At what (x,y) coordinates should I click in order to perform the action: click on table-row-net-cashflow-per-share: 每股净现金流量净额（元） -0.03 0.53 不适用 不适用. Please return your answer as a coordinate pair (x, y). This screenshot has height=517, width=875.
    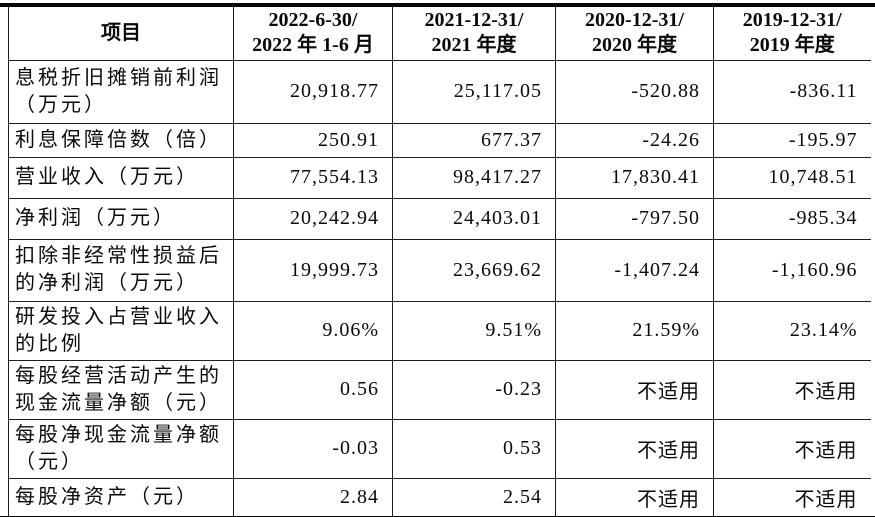
    Looking at the image, I should click on (439, 448).